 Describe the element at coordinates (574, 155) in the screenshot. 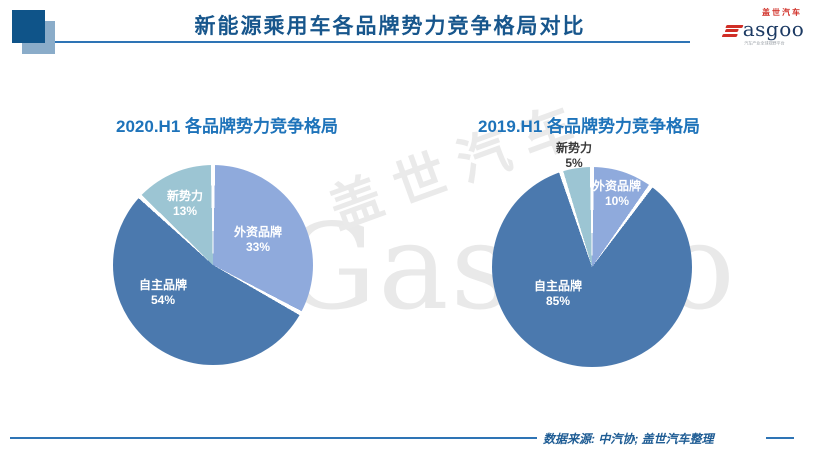

I see `pie-slice-label: 新势力 5%` at that location.